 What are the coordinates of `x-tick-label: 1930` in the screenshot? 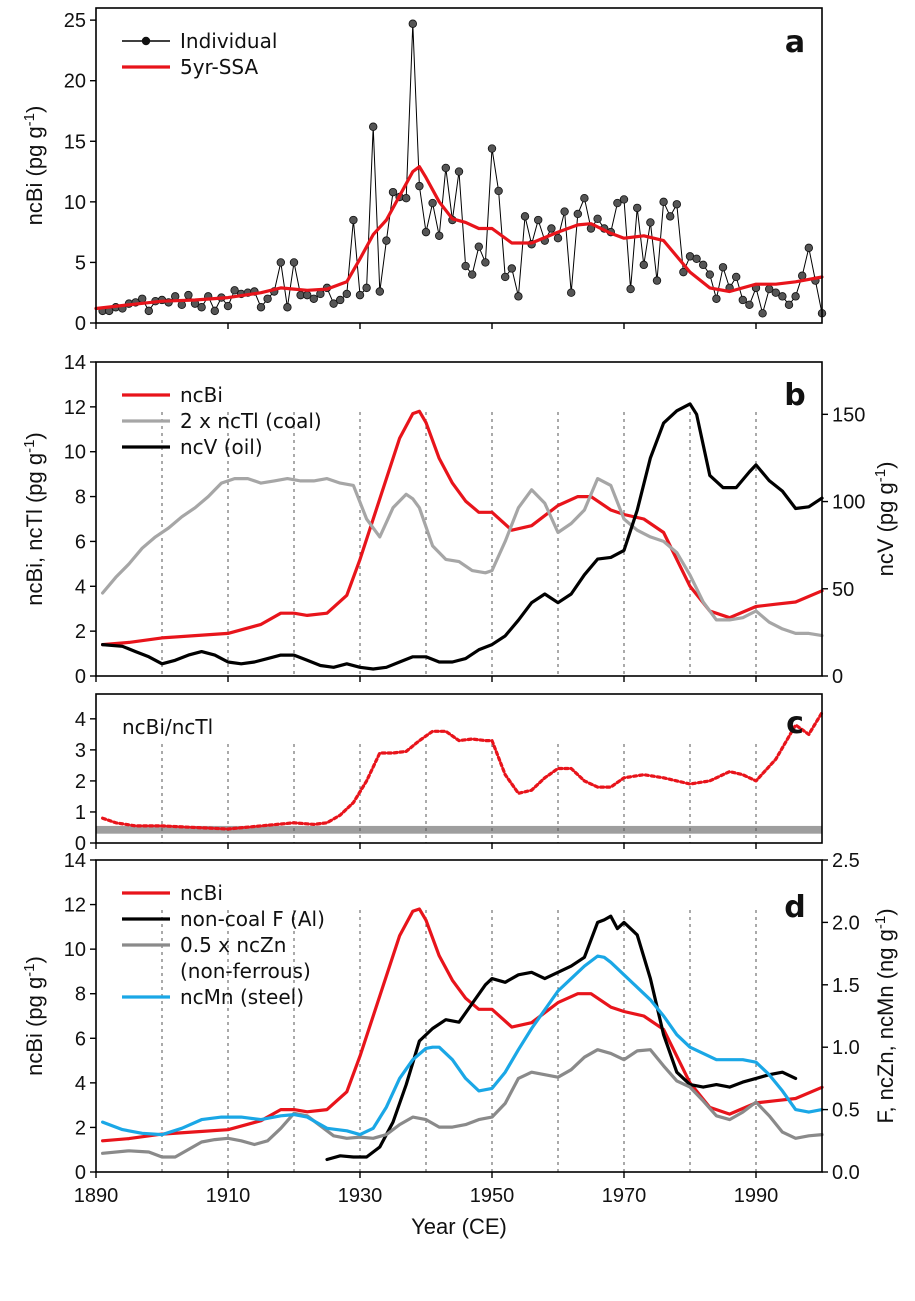 It's located at (360, 1196).